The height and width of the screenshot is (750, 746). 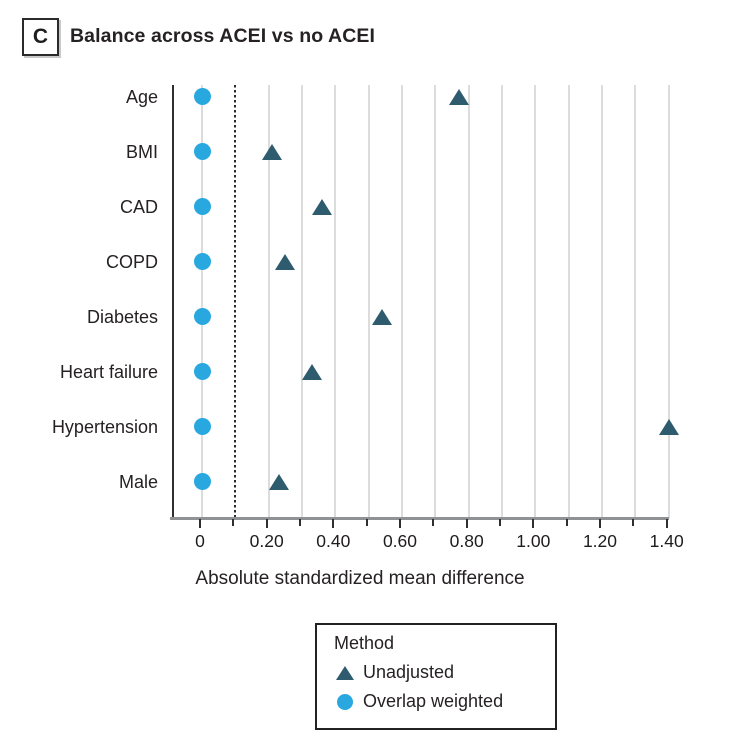 I want to click on legend-item-label: Overlap weighted, so click(x=433, y=701).